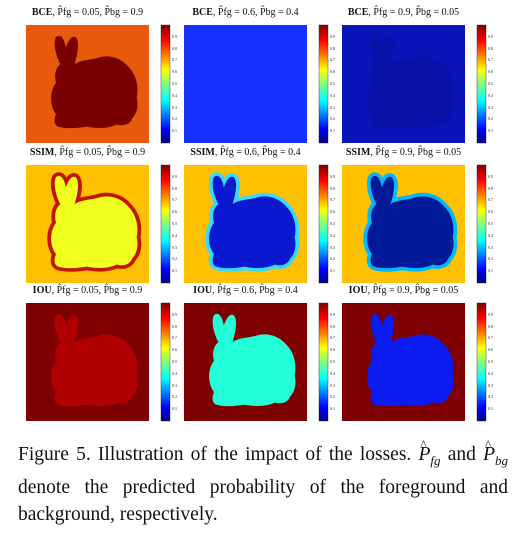  I want to click on panel-title: SSIM, P̂fg = 0.05, P̂bg = 0.9, so click(87, 152).